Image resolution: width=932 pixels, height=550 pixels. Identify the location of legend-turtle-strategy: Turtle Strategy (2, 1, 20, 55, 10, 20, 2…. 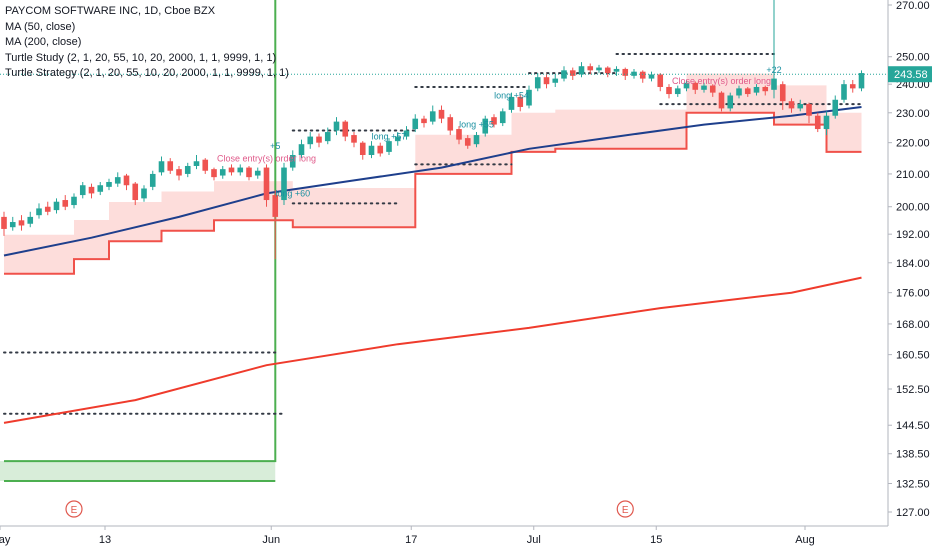
(147, 73).